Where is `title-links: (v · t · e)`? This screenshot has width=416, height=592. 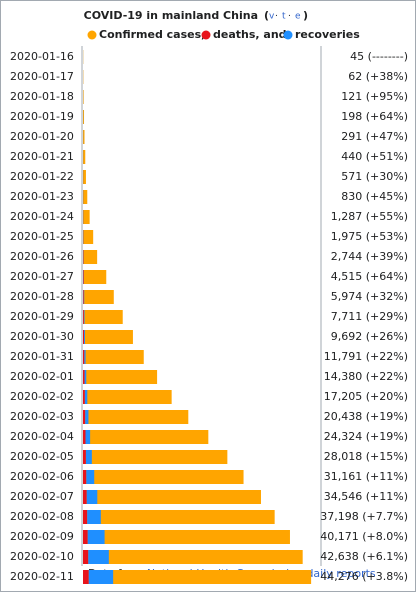 title-links: (v · t · e) is located at coordinates (286, 15).